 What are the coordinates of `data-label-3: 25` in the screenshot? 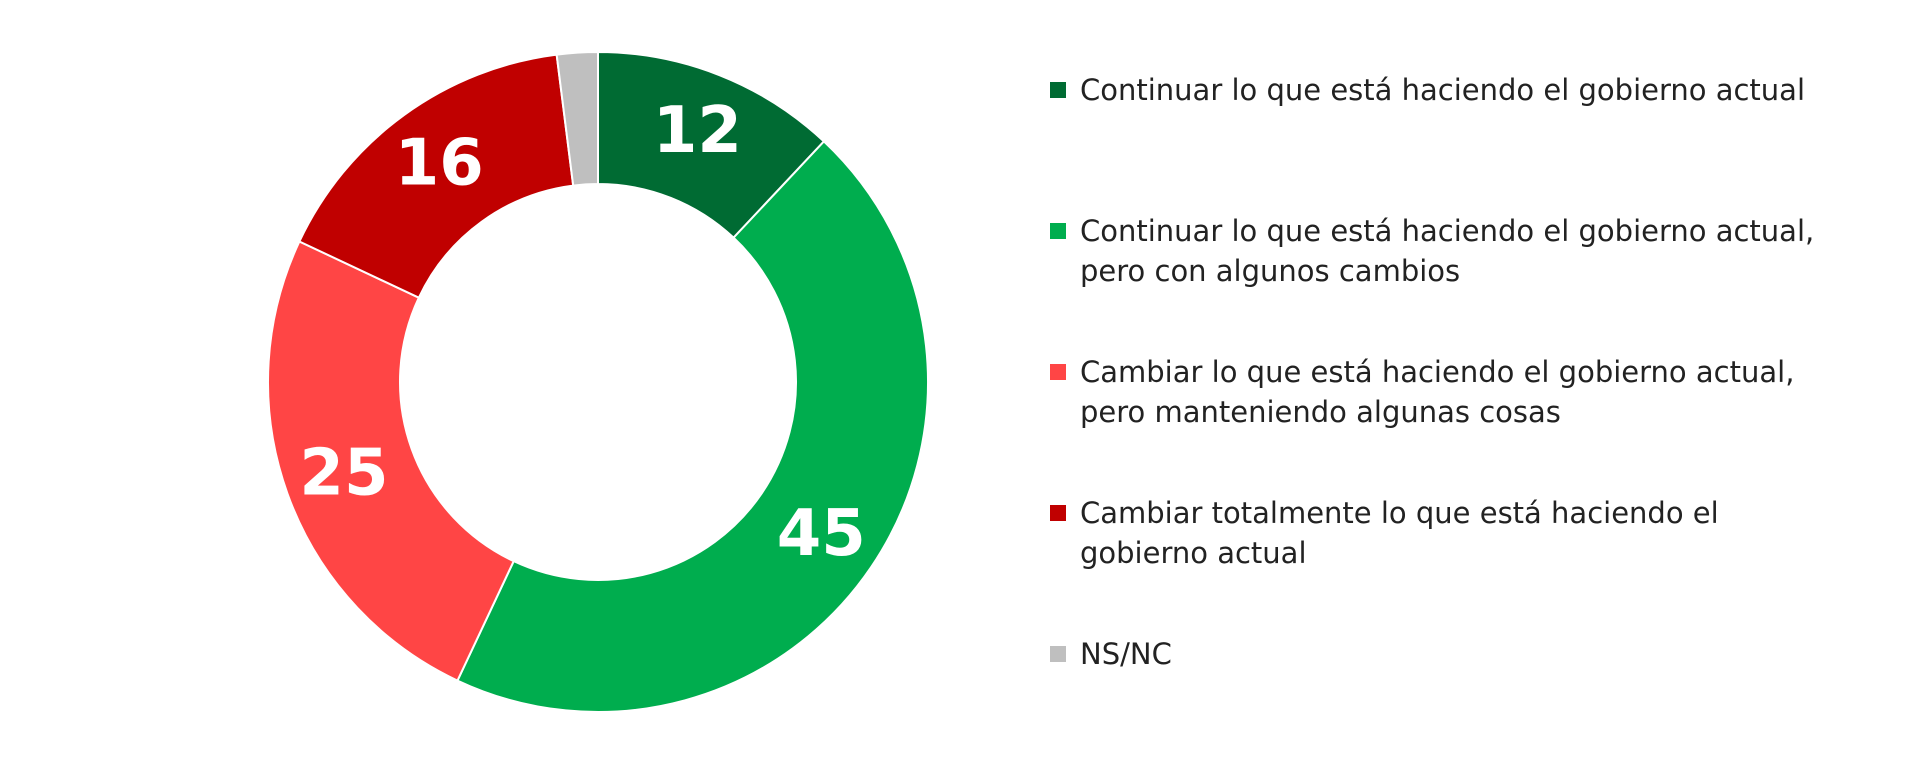 It's located at (343, 473).